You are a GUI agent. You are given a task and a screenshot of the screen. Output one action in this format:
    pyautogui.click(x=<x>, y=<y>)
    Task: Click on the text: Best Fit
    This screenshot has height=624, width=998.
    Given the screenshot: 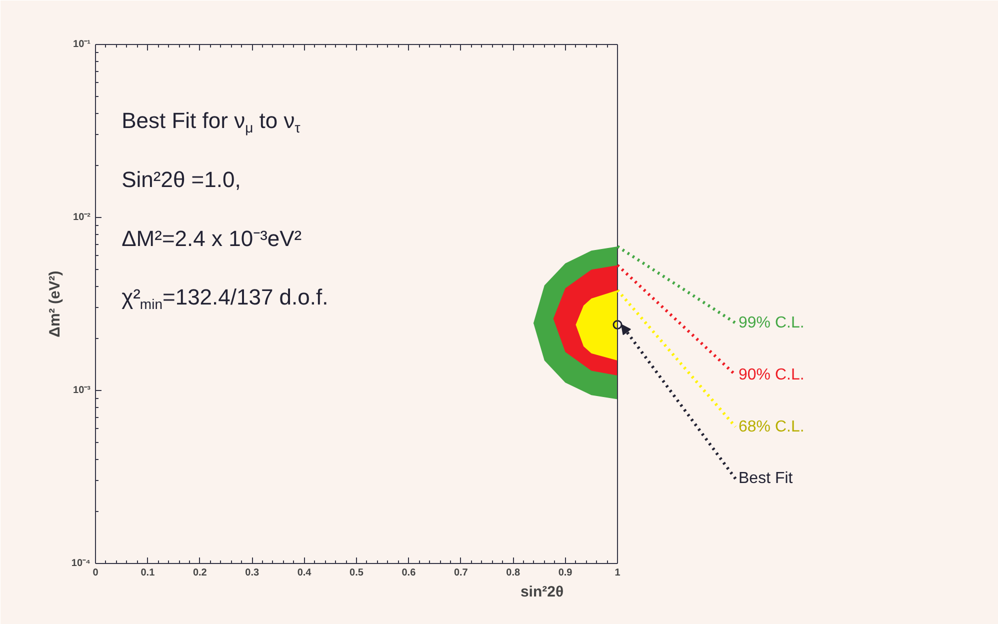 What is the action you would take?
    pyautogui.click(x=766, y=479)
    